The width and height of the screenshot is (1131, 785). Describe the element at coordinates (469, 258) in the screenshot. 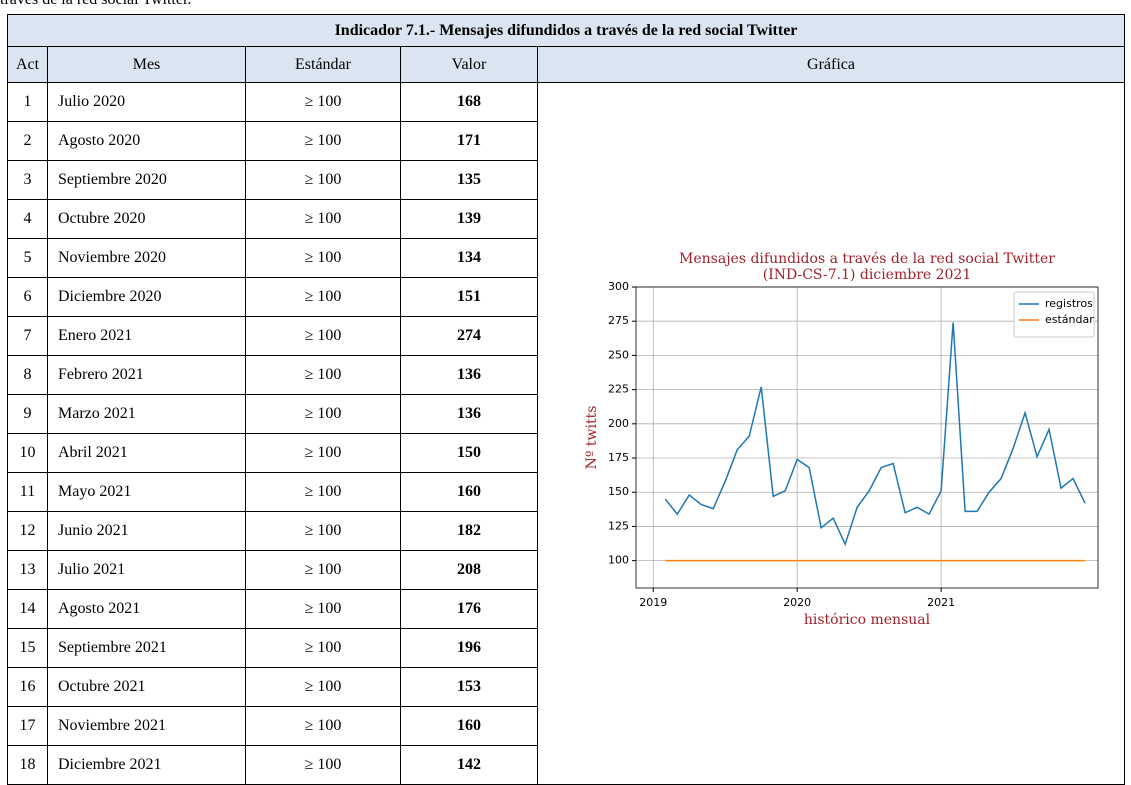

I see `cell-val: 134` at that location.